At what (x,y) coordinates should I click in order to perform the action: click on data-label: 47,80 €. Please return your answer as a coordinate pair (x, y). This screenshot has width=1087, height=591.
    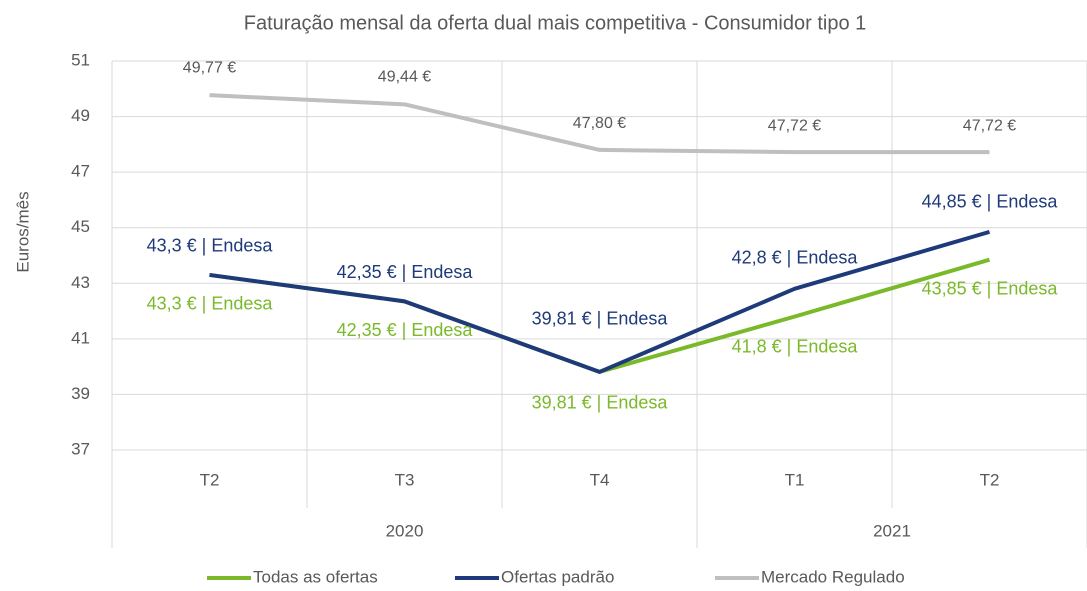
    Looking at the image, I should click on (599, 123).